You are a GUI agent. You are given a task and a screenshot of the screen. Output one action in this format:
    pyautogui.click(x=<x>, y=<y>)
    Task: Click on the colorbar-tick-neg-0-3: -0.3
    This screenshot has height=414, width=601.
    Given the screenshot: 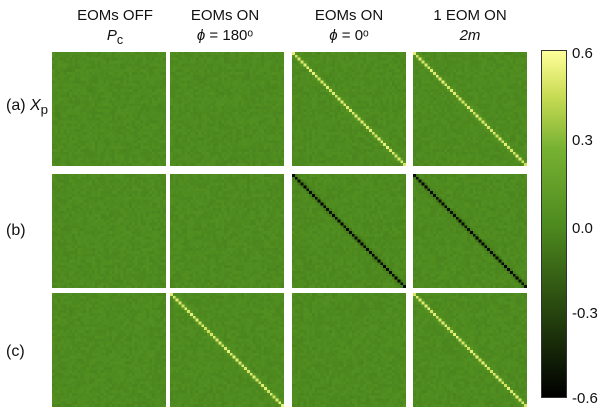 What is the action you would take?
    pyautogui.click(x=585, y=313)
    